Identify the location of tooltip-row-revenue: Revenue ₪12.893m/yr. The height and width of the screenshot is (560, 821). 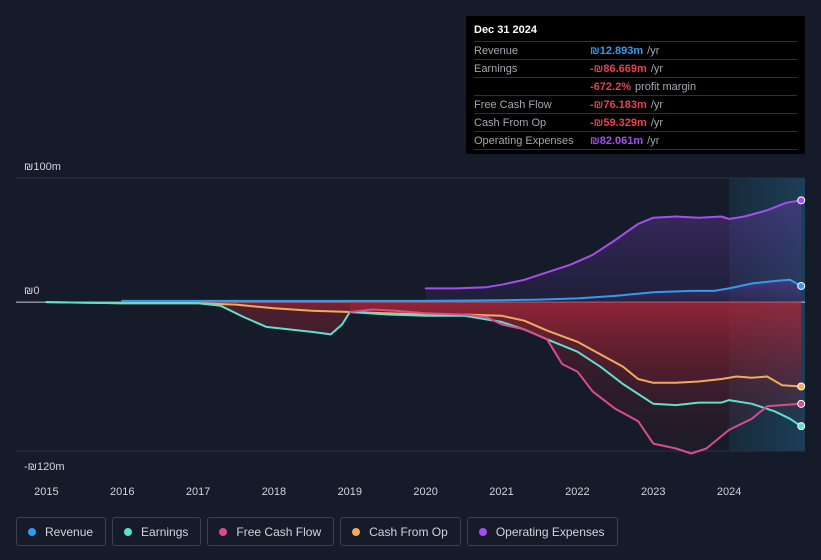
(635, 50).